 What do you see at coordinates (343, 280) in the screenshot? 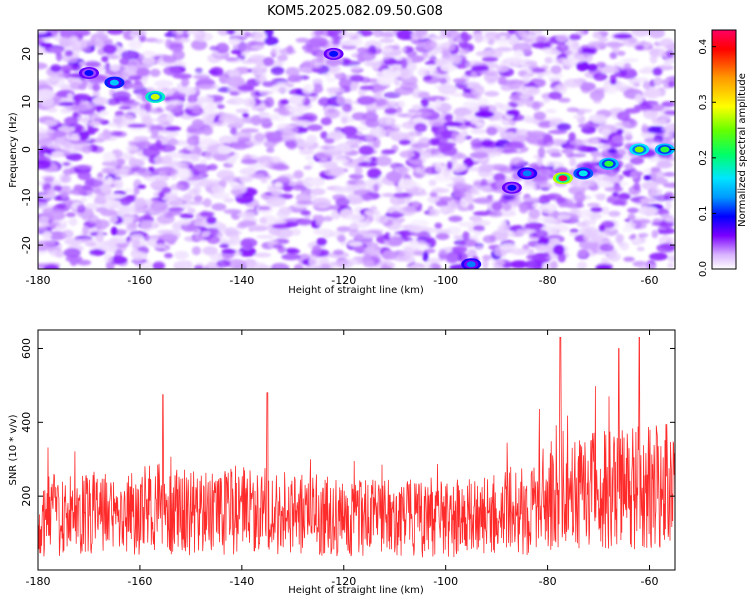
I see `x-tick-label: -120` at bounding box center [343, 280].